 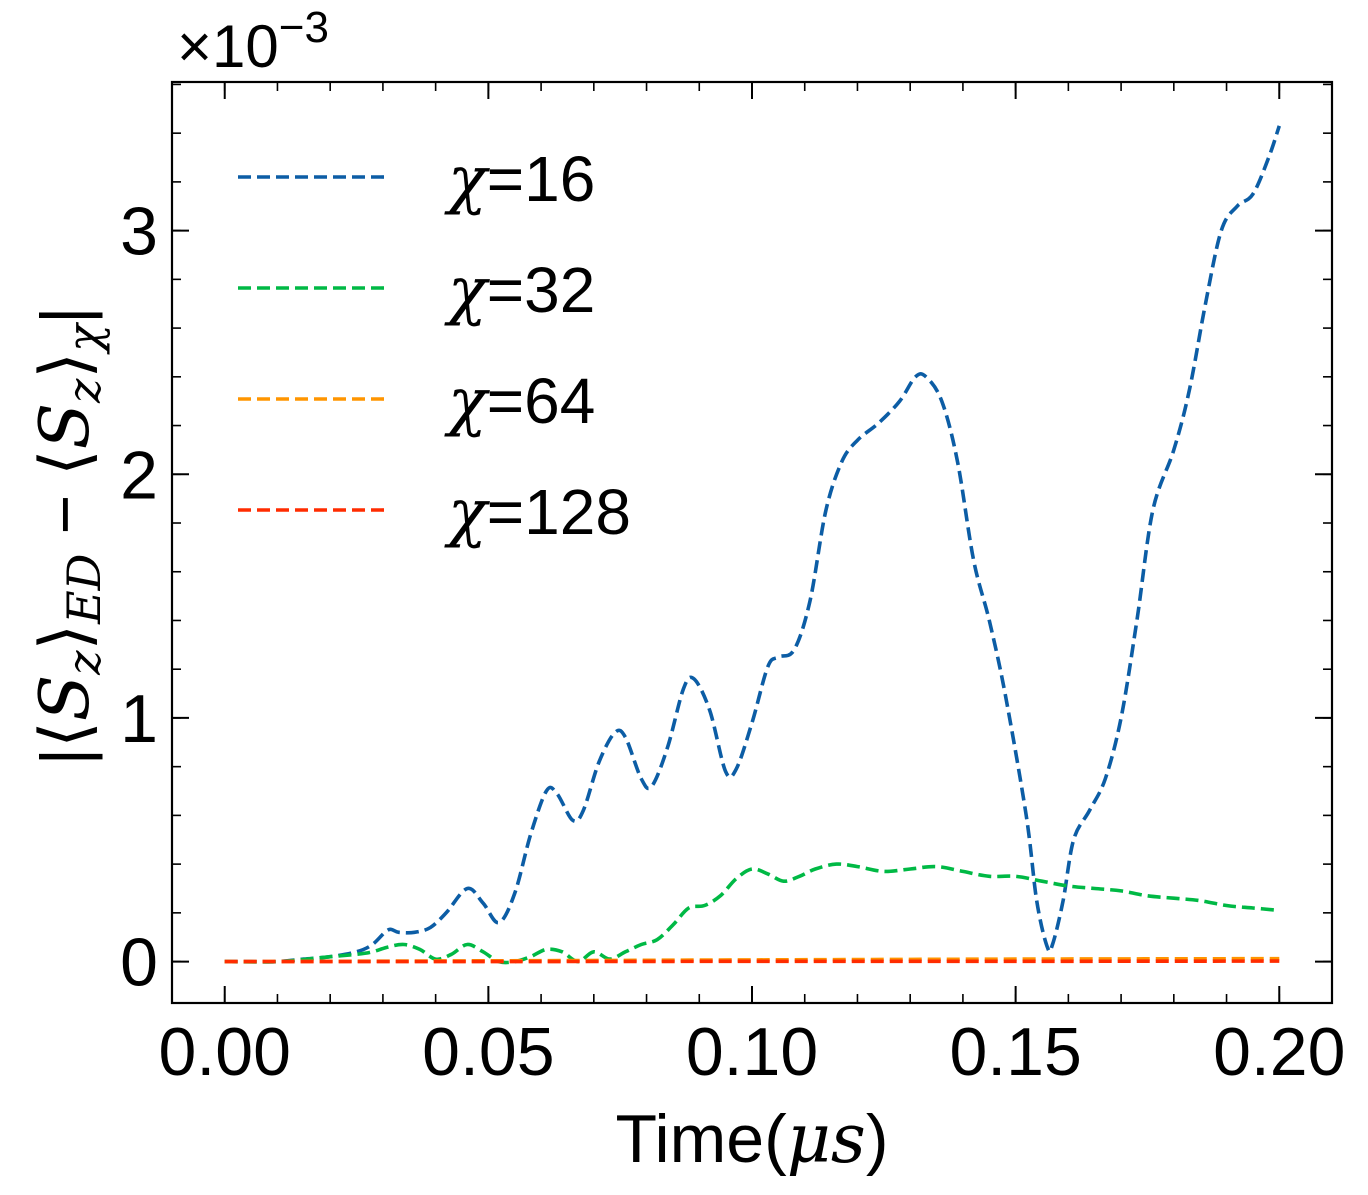 What do you see at coordinates (139, 475) in the screenshot?
I see `y-tick-label: 2` at bounding box center [139, 475].